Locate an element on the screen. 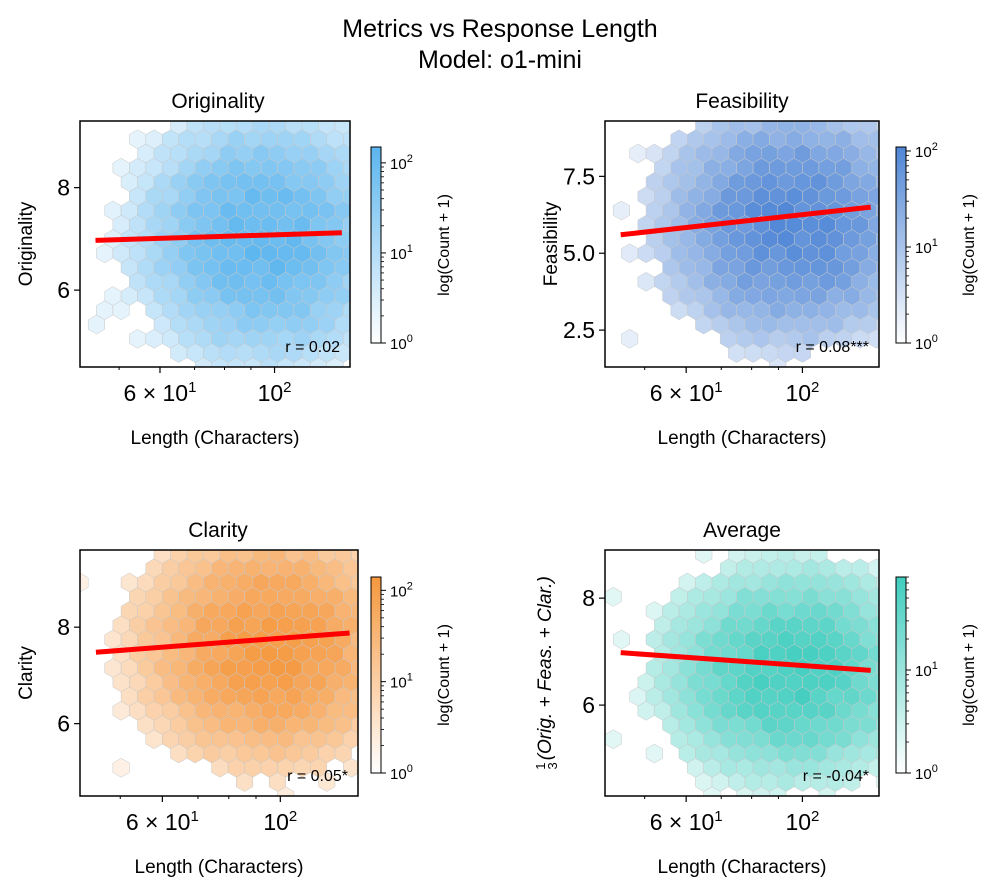  panel-title: Originality is located at coordinates (218, 101).